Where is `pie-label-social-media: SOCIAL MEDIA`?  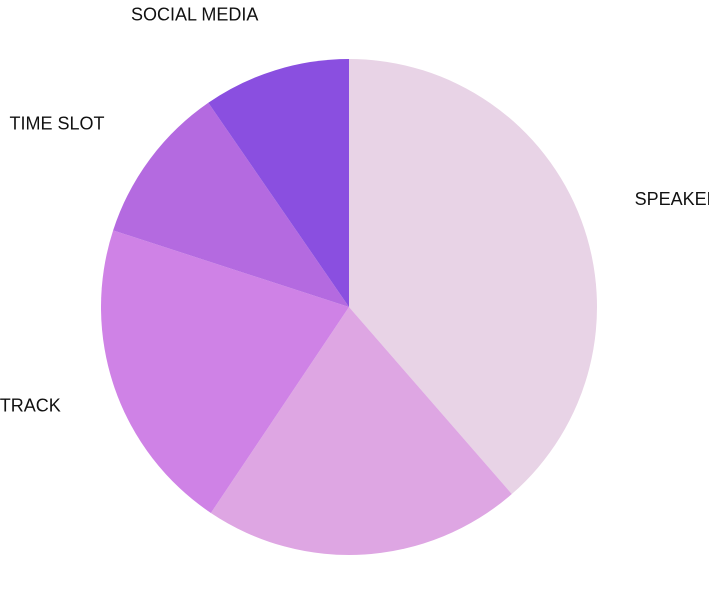
pie-label-social-media: SOCIAL MEDIA is located at coordinates (194, 15).